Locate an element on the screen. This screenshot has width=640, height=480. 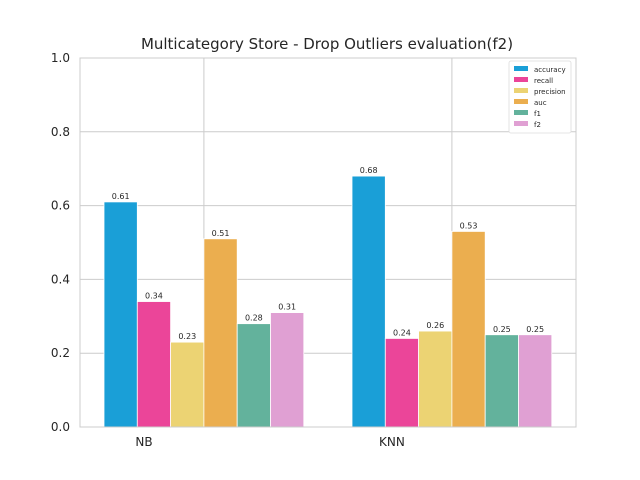
legend-label-auc: auc is located at coordinates (540, 103).